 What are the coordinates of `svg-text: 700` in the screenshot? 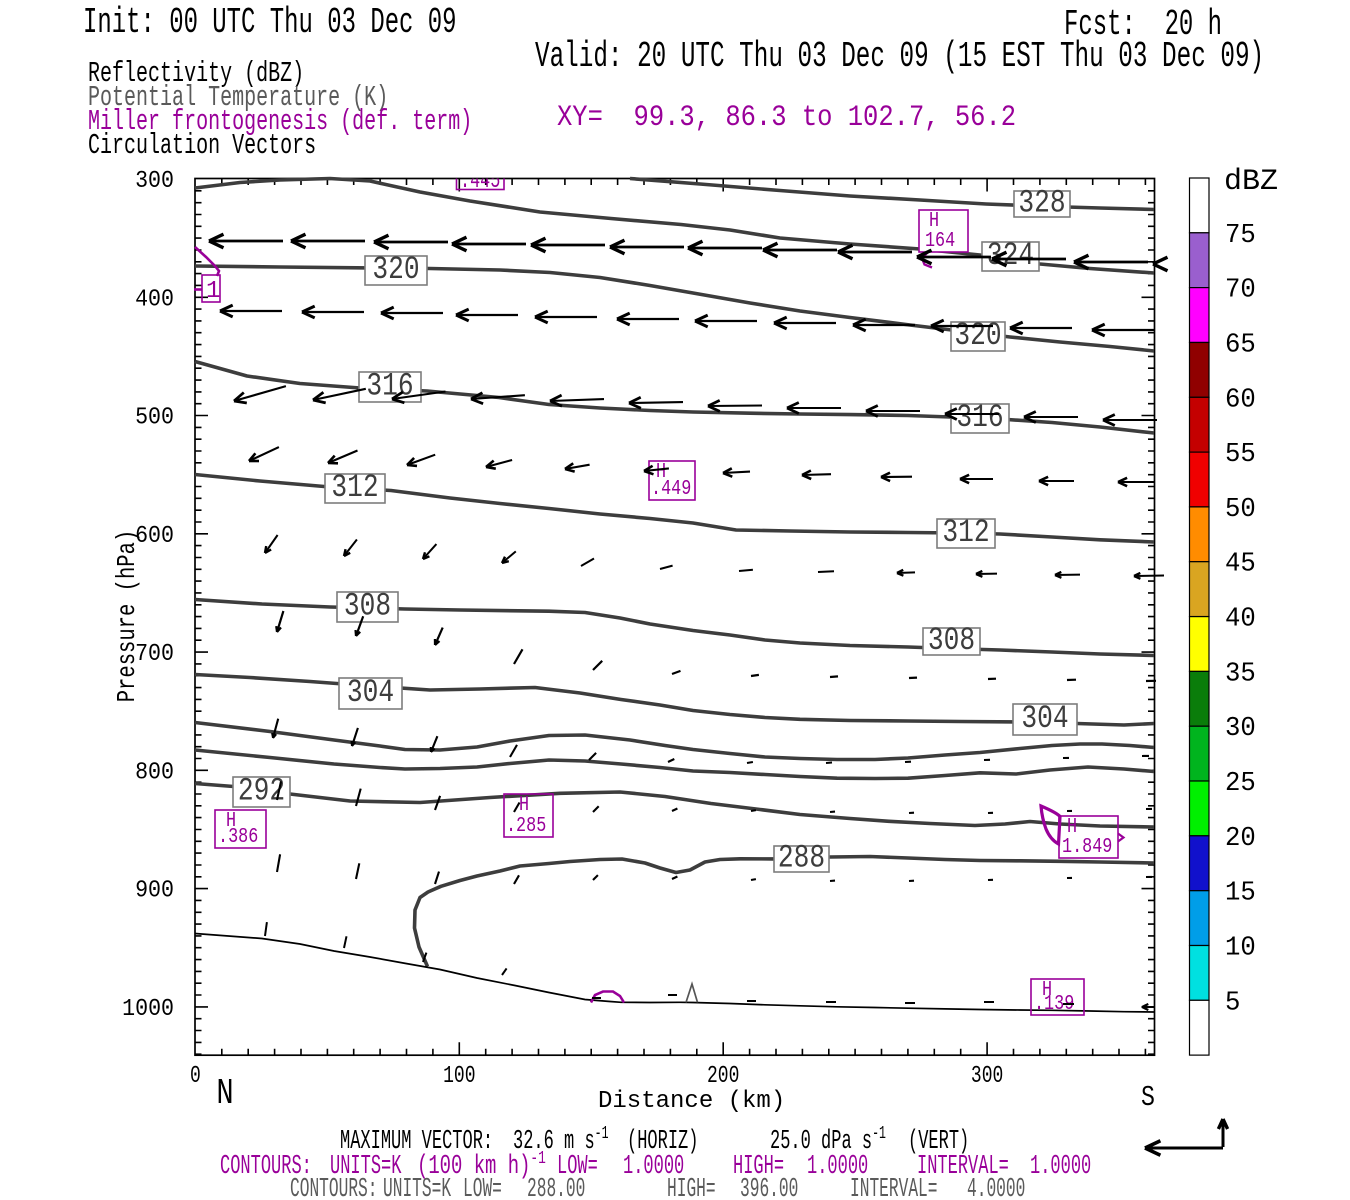 It's located at (154, 653).